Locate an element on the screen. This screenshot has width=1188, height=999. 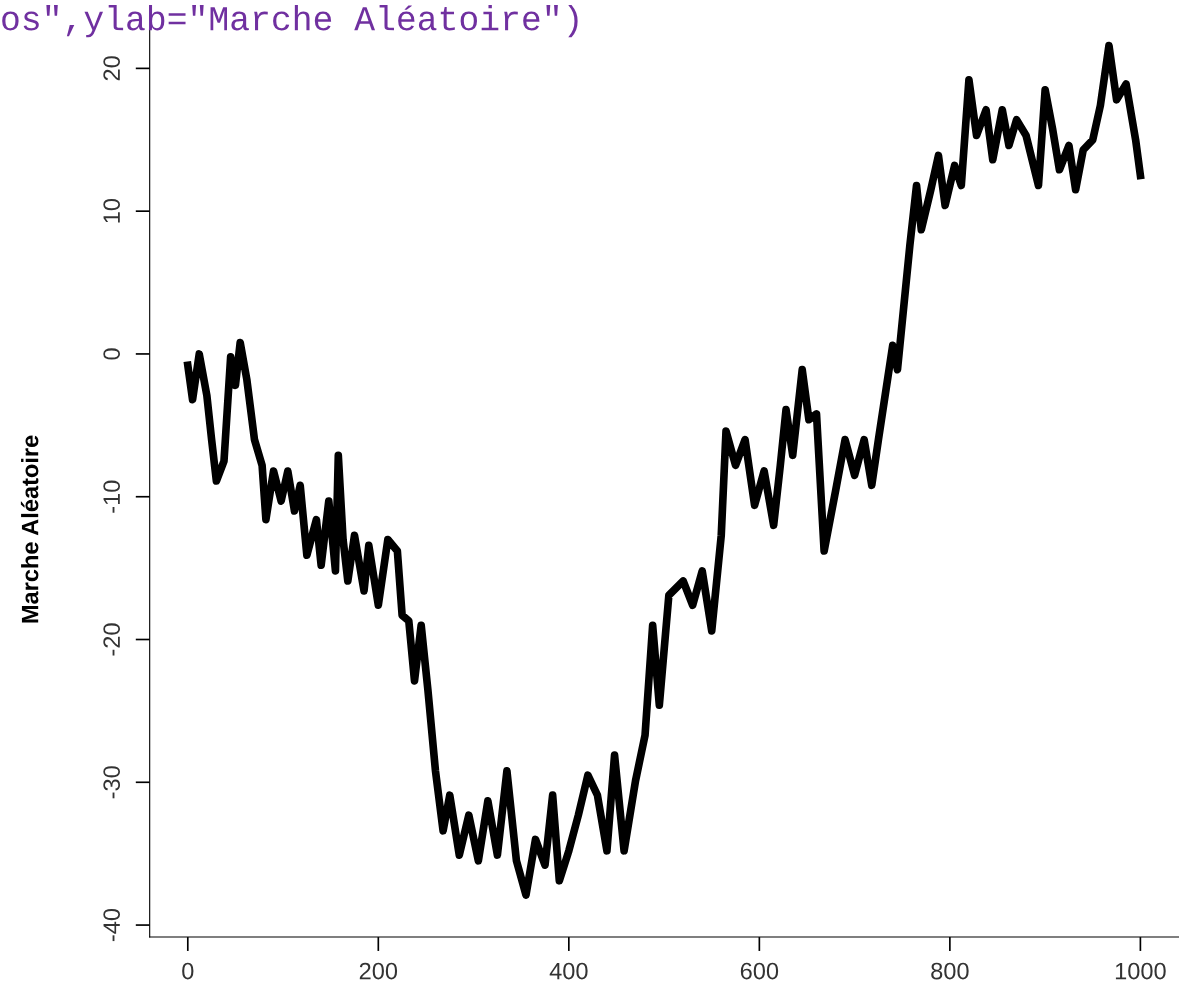
x-tick-label: 0 is located at coordinates (188, 971).